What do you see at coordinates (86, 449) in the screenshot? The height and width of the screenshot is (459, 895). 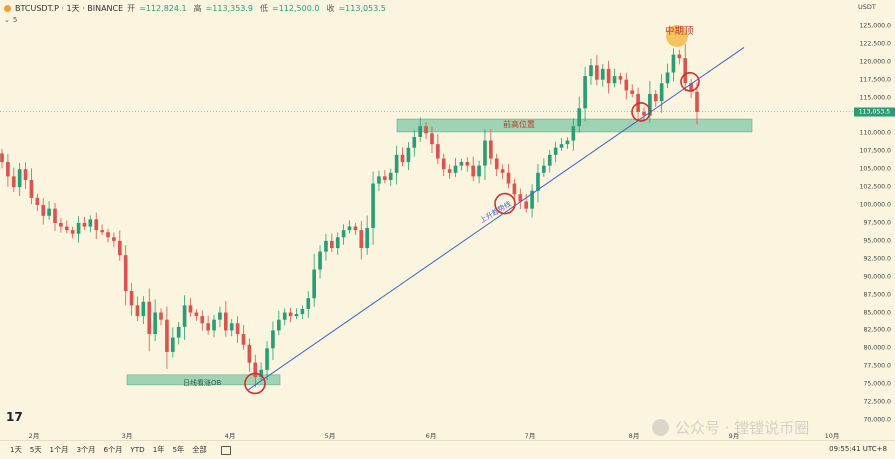 I see `range-button: 3个月` at bounding box center [86, 449].